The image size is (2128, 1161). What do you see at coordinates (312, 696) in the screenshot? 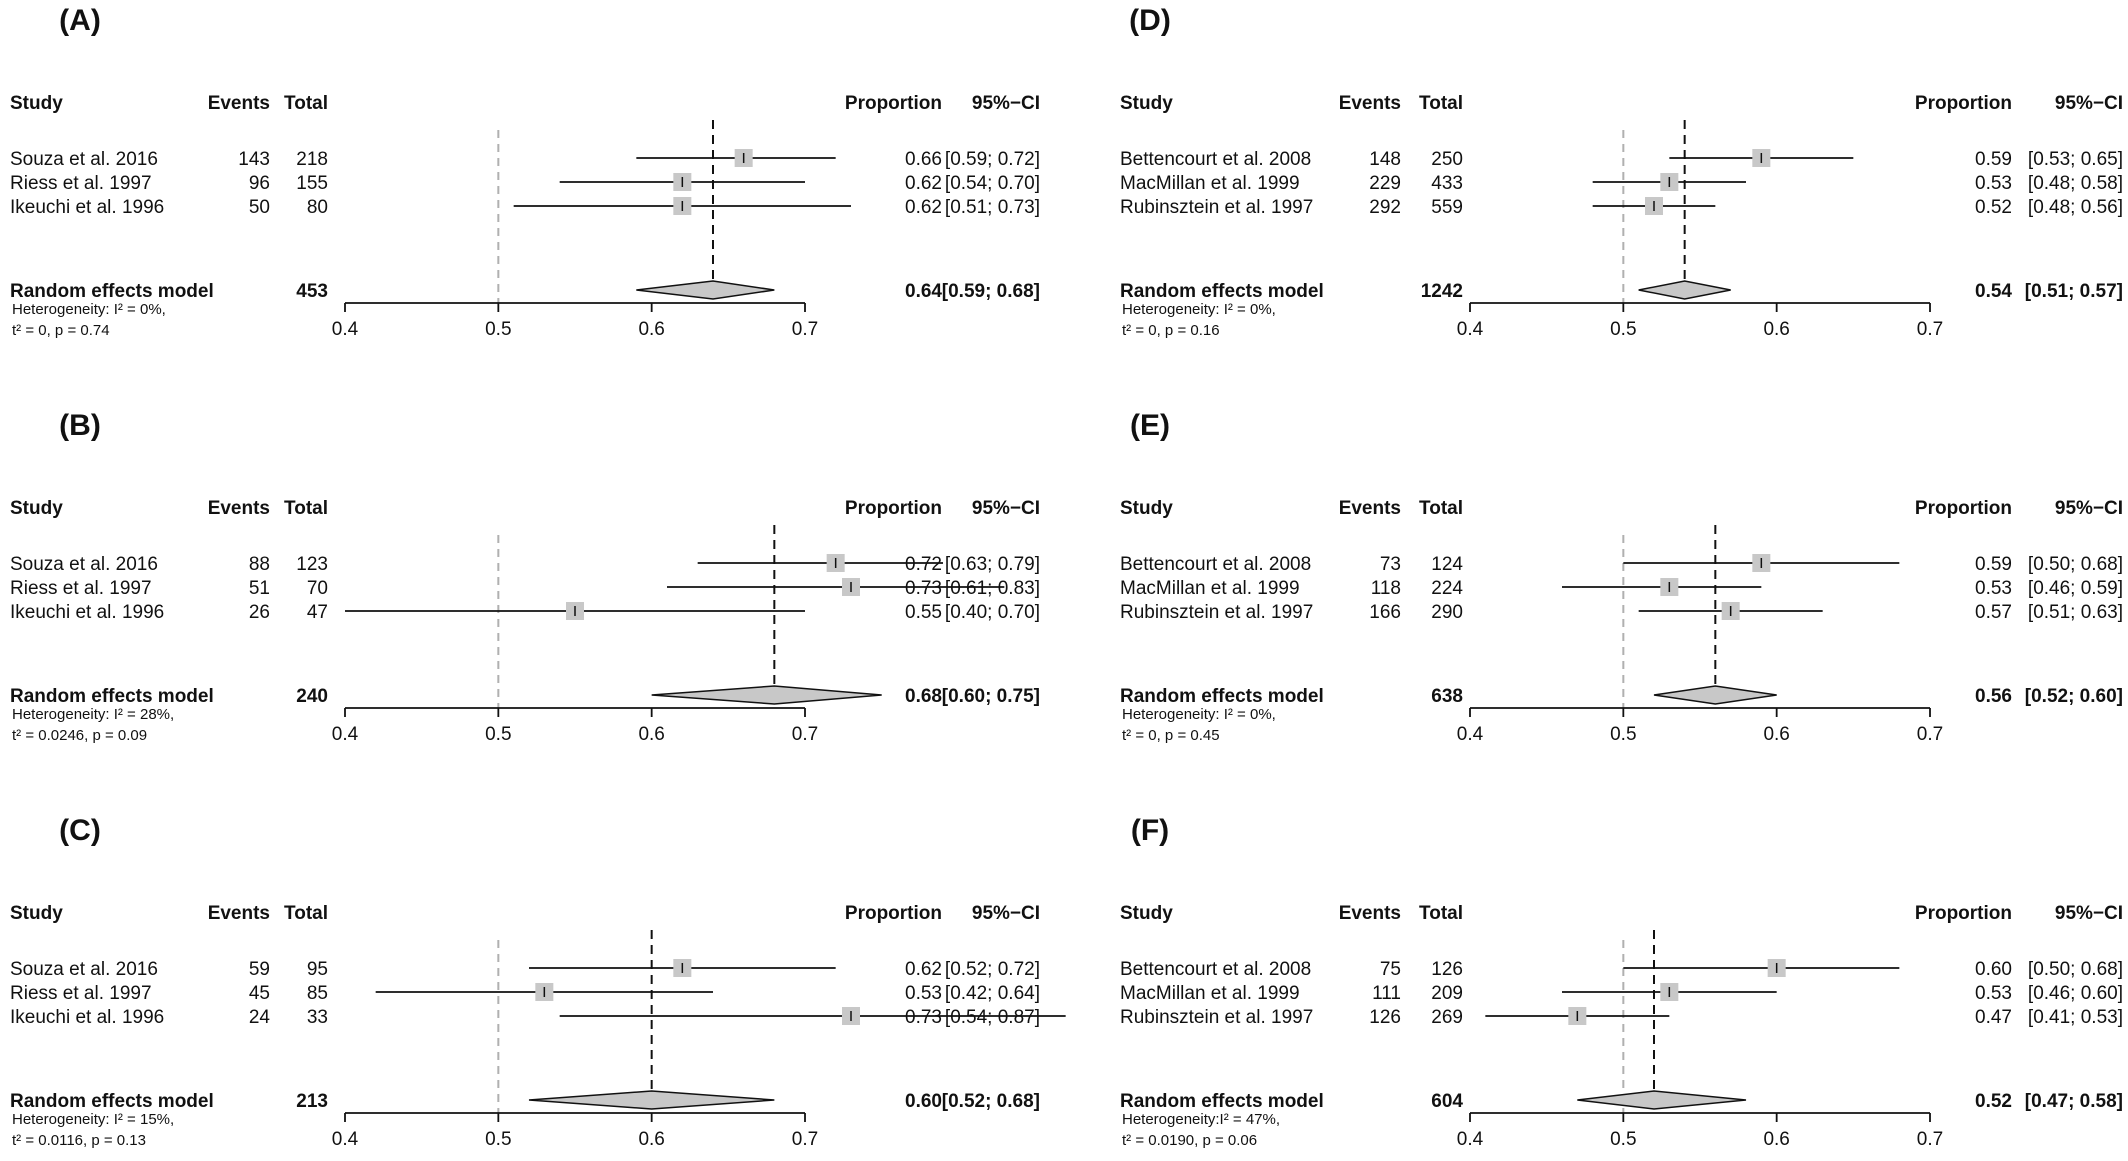
I see `pooled-total: 240` at bounding box center [312, 696].